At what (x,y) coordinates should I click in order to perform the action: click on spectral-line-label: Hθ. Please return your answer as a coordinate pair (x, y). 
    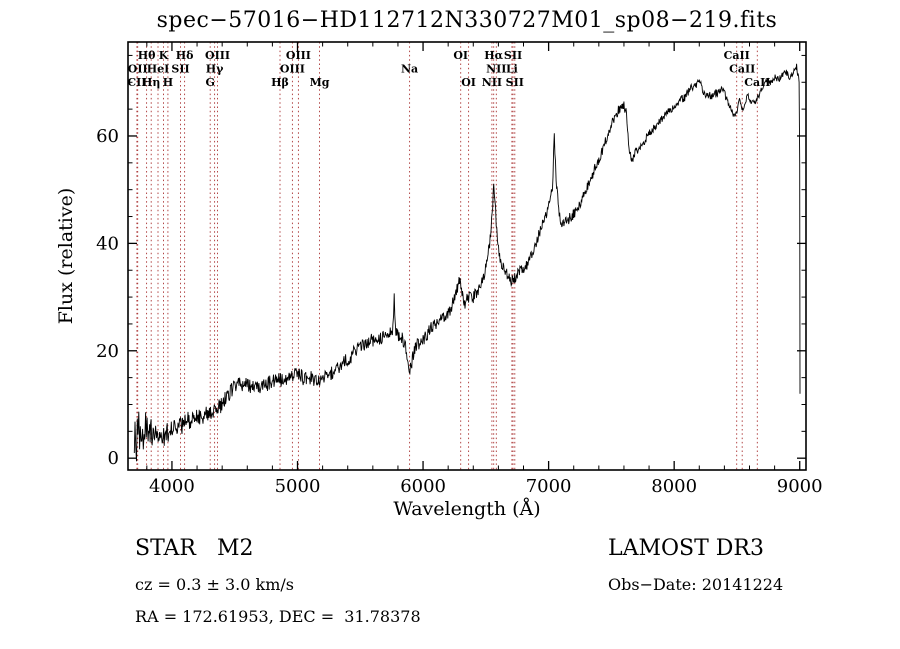
    Looking at the image, I should click on (147, 55).